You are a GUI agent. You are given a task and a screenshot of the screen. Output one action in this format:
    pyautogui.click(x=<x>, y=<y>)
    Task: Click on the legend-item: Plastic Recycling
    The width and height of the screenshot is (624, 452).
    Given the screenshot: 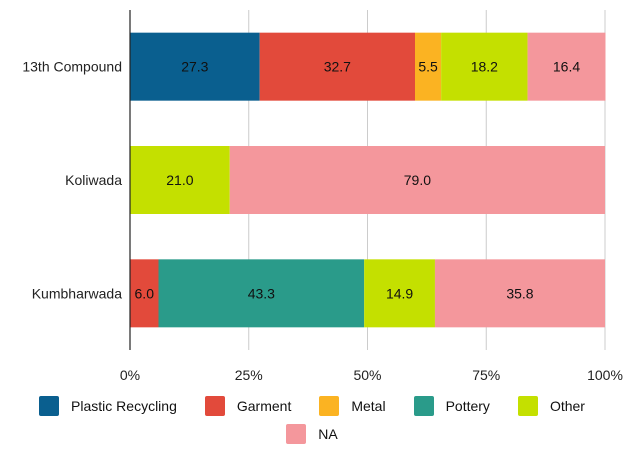 What is the action you would take?
    pyautogui.click(x=108, y=406)
    